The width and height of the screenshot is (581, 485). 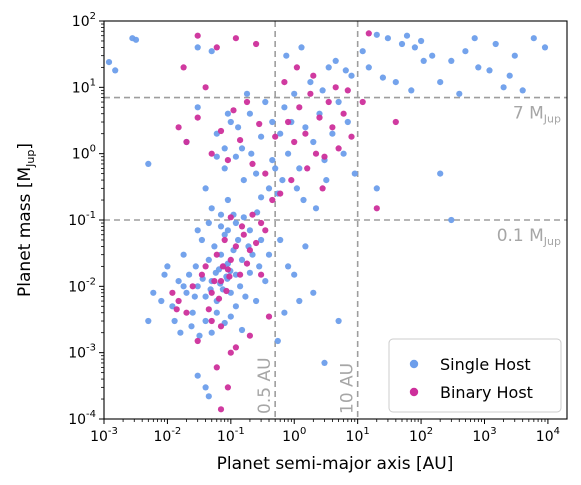 I want to click on y-tick-label: 10⁻², so click(x=82, y=285).